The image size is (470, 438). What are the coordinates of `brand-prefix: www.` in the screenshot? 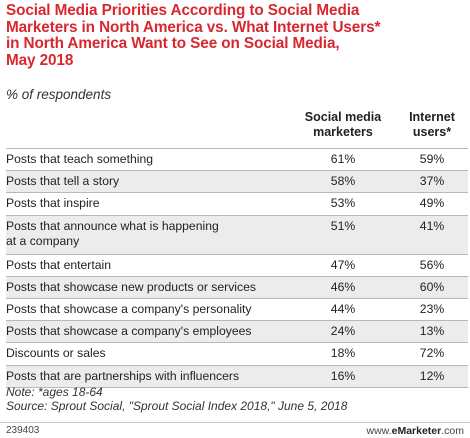 It's located at (379, 431).